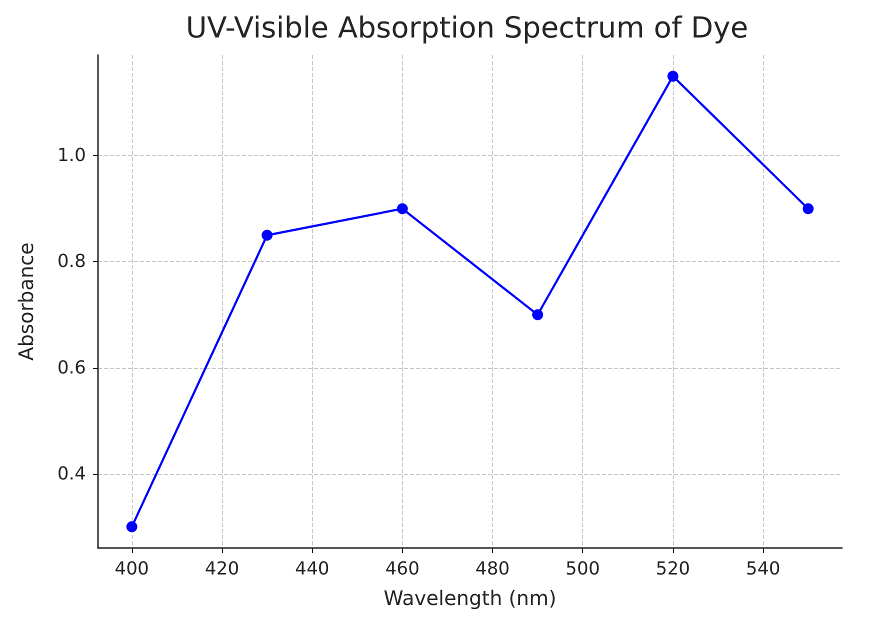 Image resolution: width=884 pixels, height=617 pixels. I want to click on x-tick-label: 480, so click(492, 569).